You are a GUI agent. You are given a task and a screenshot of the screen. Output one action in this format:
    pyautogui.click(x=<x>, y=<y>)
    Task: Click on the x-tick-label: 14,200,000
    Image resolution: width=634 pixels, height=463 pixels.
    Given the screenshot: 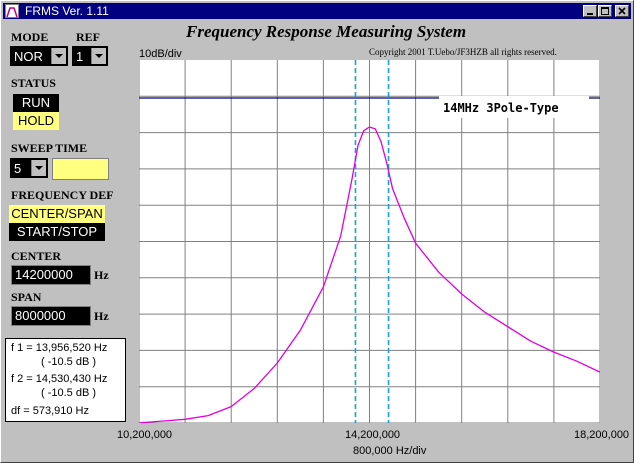 What is the action you would take?
    pyautogui.click(x=373, y=435)
    